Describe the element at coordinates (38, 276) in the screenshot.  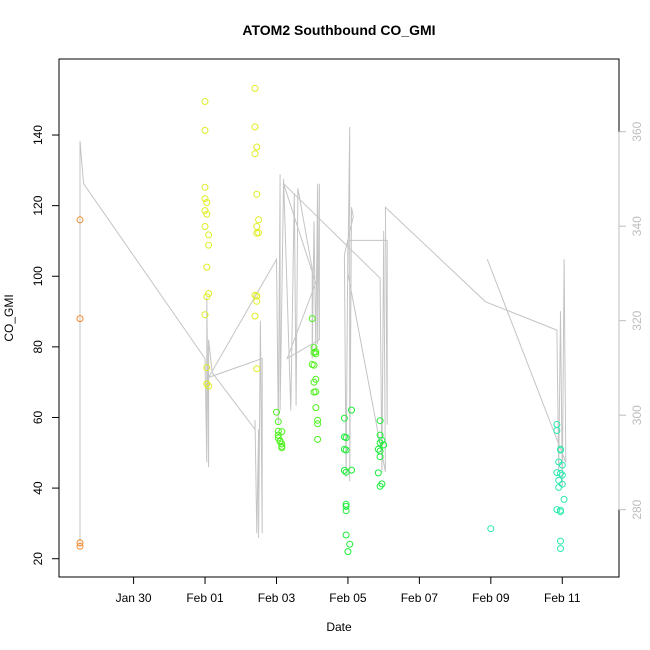
I see `y-tick-label: 100` at that location.